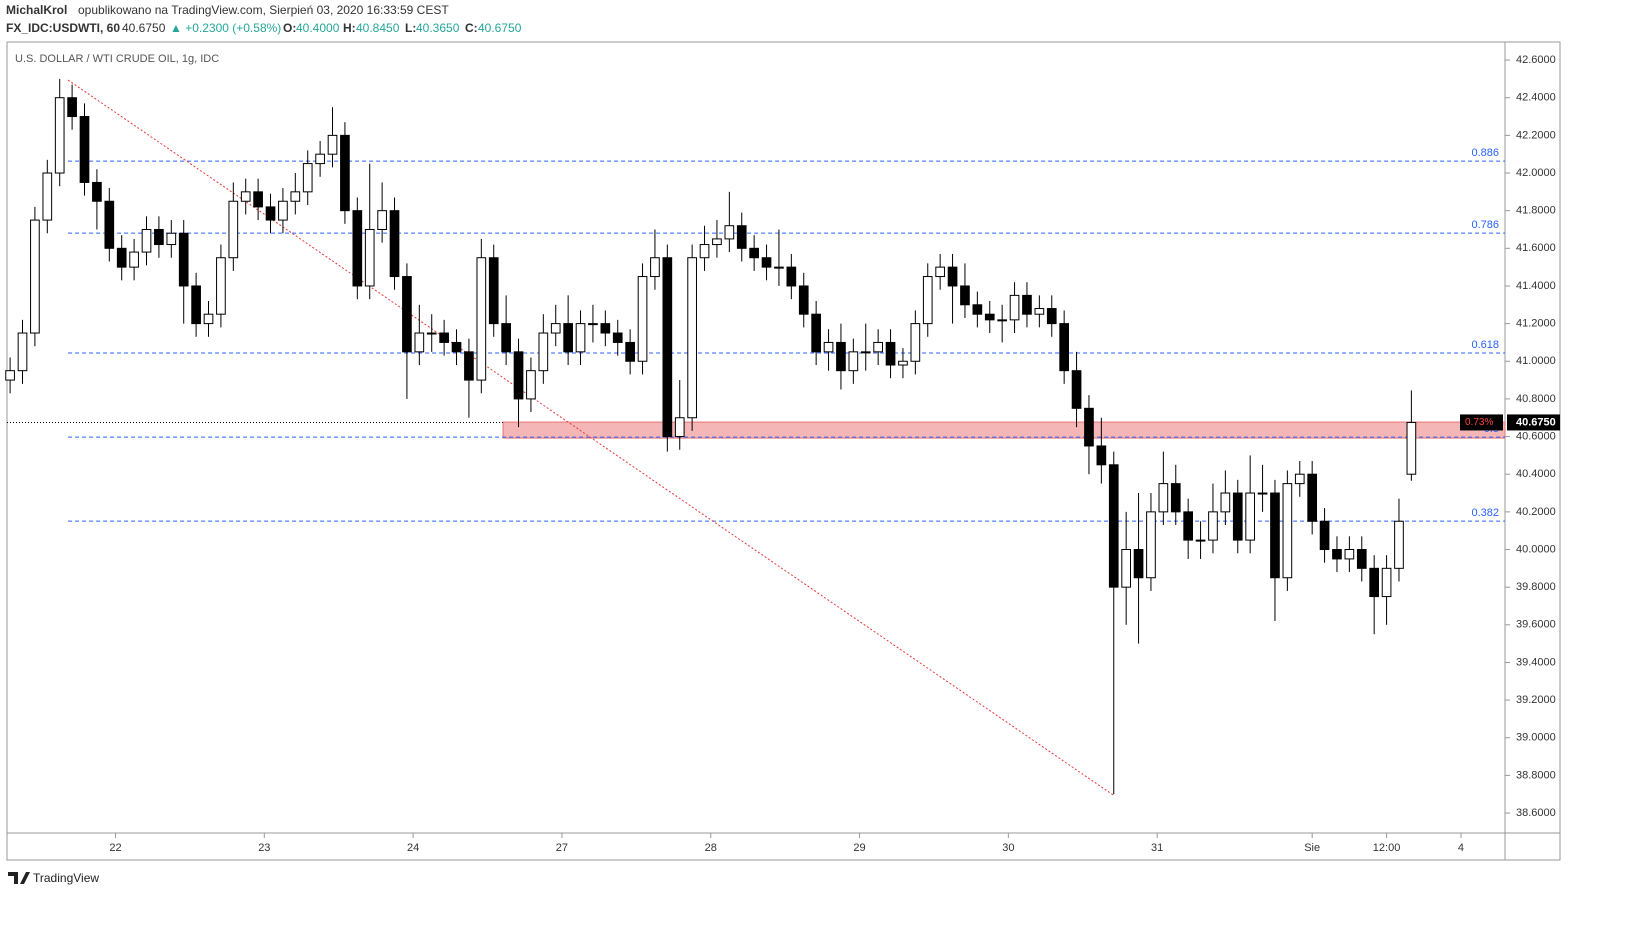 The height and width of the screenshot is (935, 1627). Describe the element at coordinates (289, 28) in the screenshot. I see `o-label: O:` at that location.